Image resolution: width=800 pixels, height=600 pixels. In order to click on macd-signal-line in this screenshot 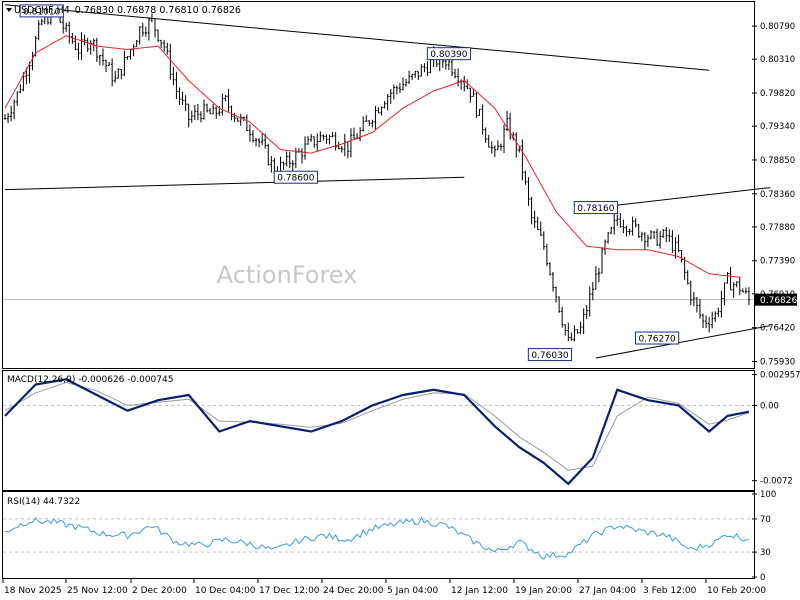, I will do `click(377, 426)`.